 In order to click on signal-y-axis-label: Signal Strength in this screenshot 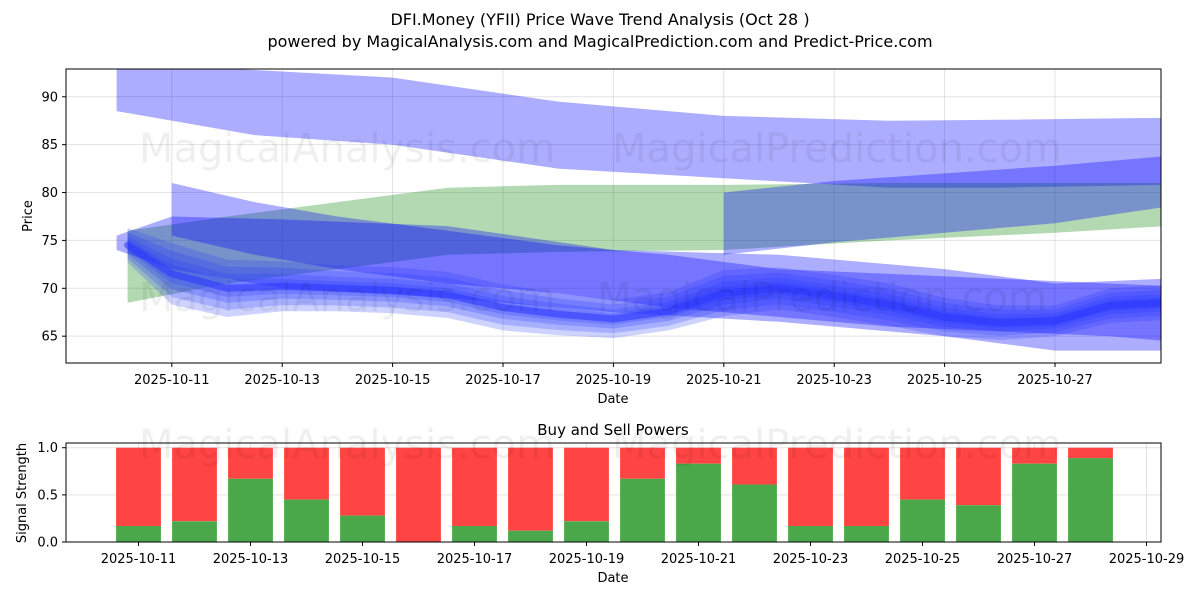, I will do `click(22, 493)`.